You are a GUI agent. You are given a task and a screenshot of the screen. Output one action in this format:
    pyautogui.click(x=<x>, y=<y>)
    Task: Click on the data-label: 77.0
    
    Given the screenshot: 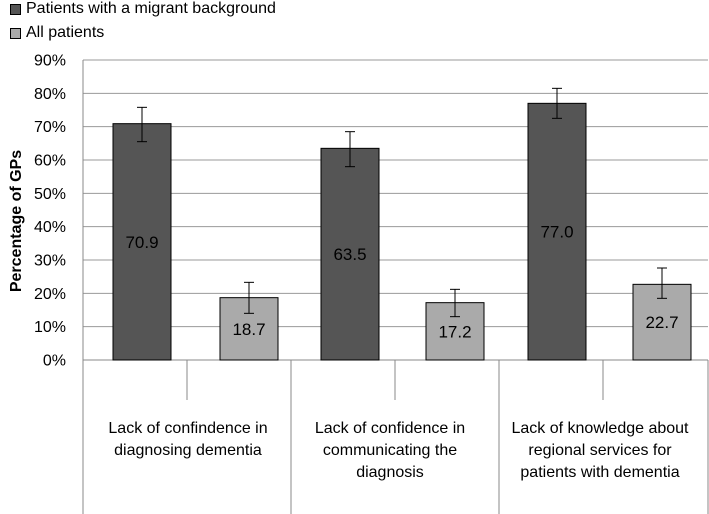 What is the action you would take?
    pyautogui.click(x=556, y=232)
    